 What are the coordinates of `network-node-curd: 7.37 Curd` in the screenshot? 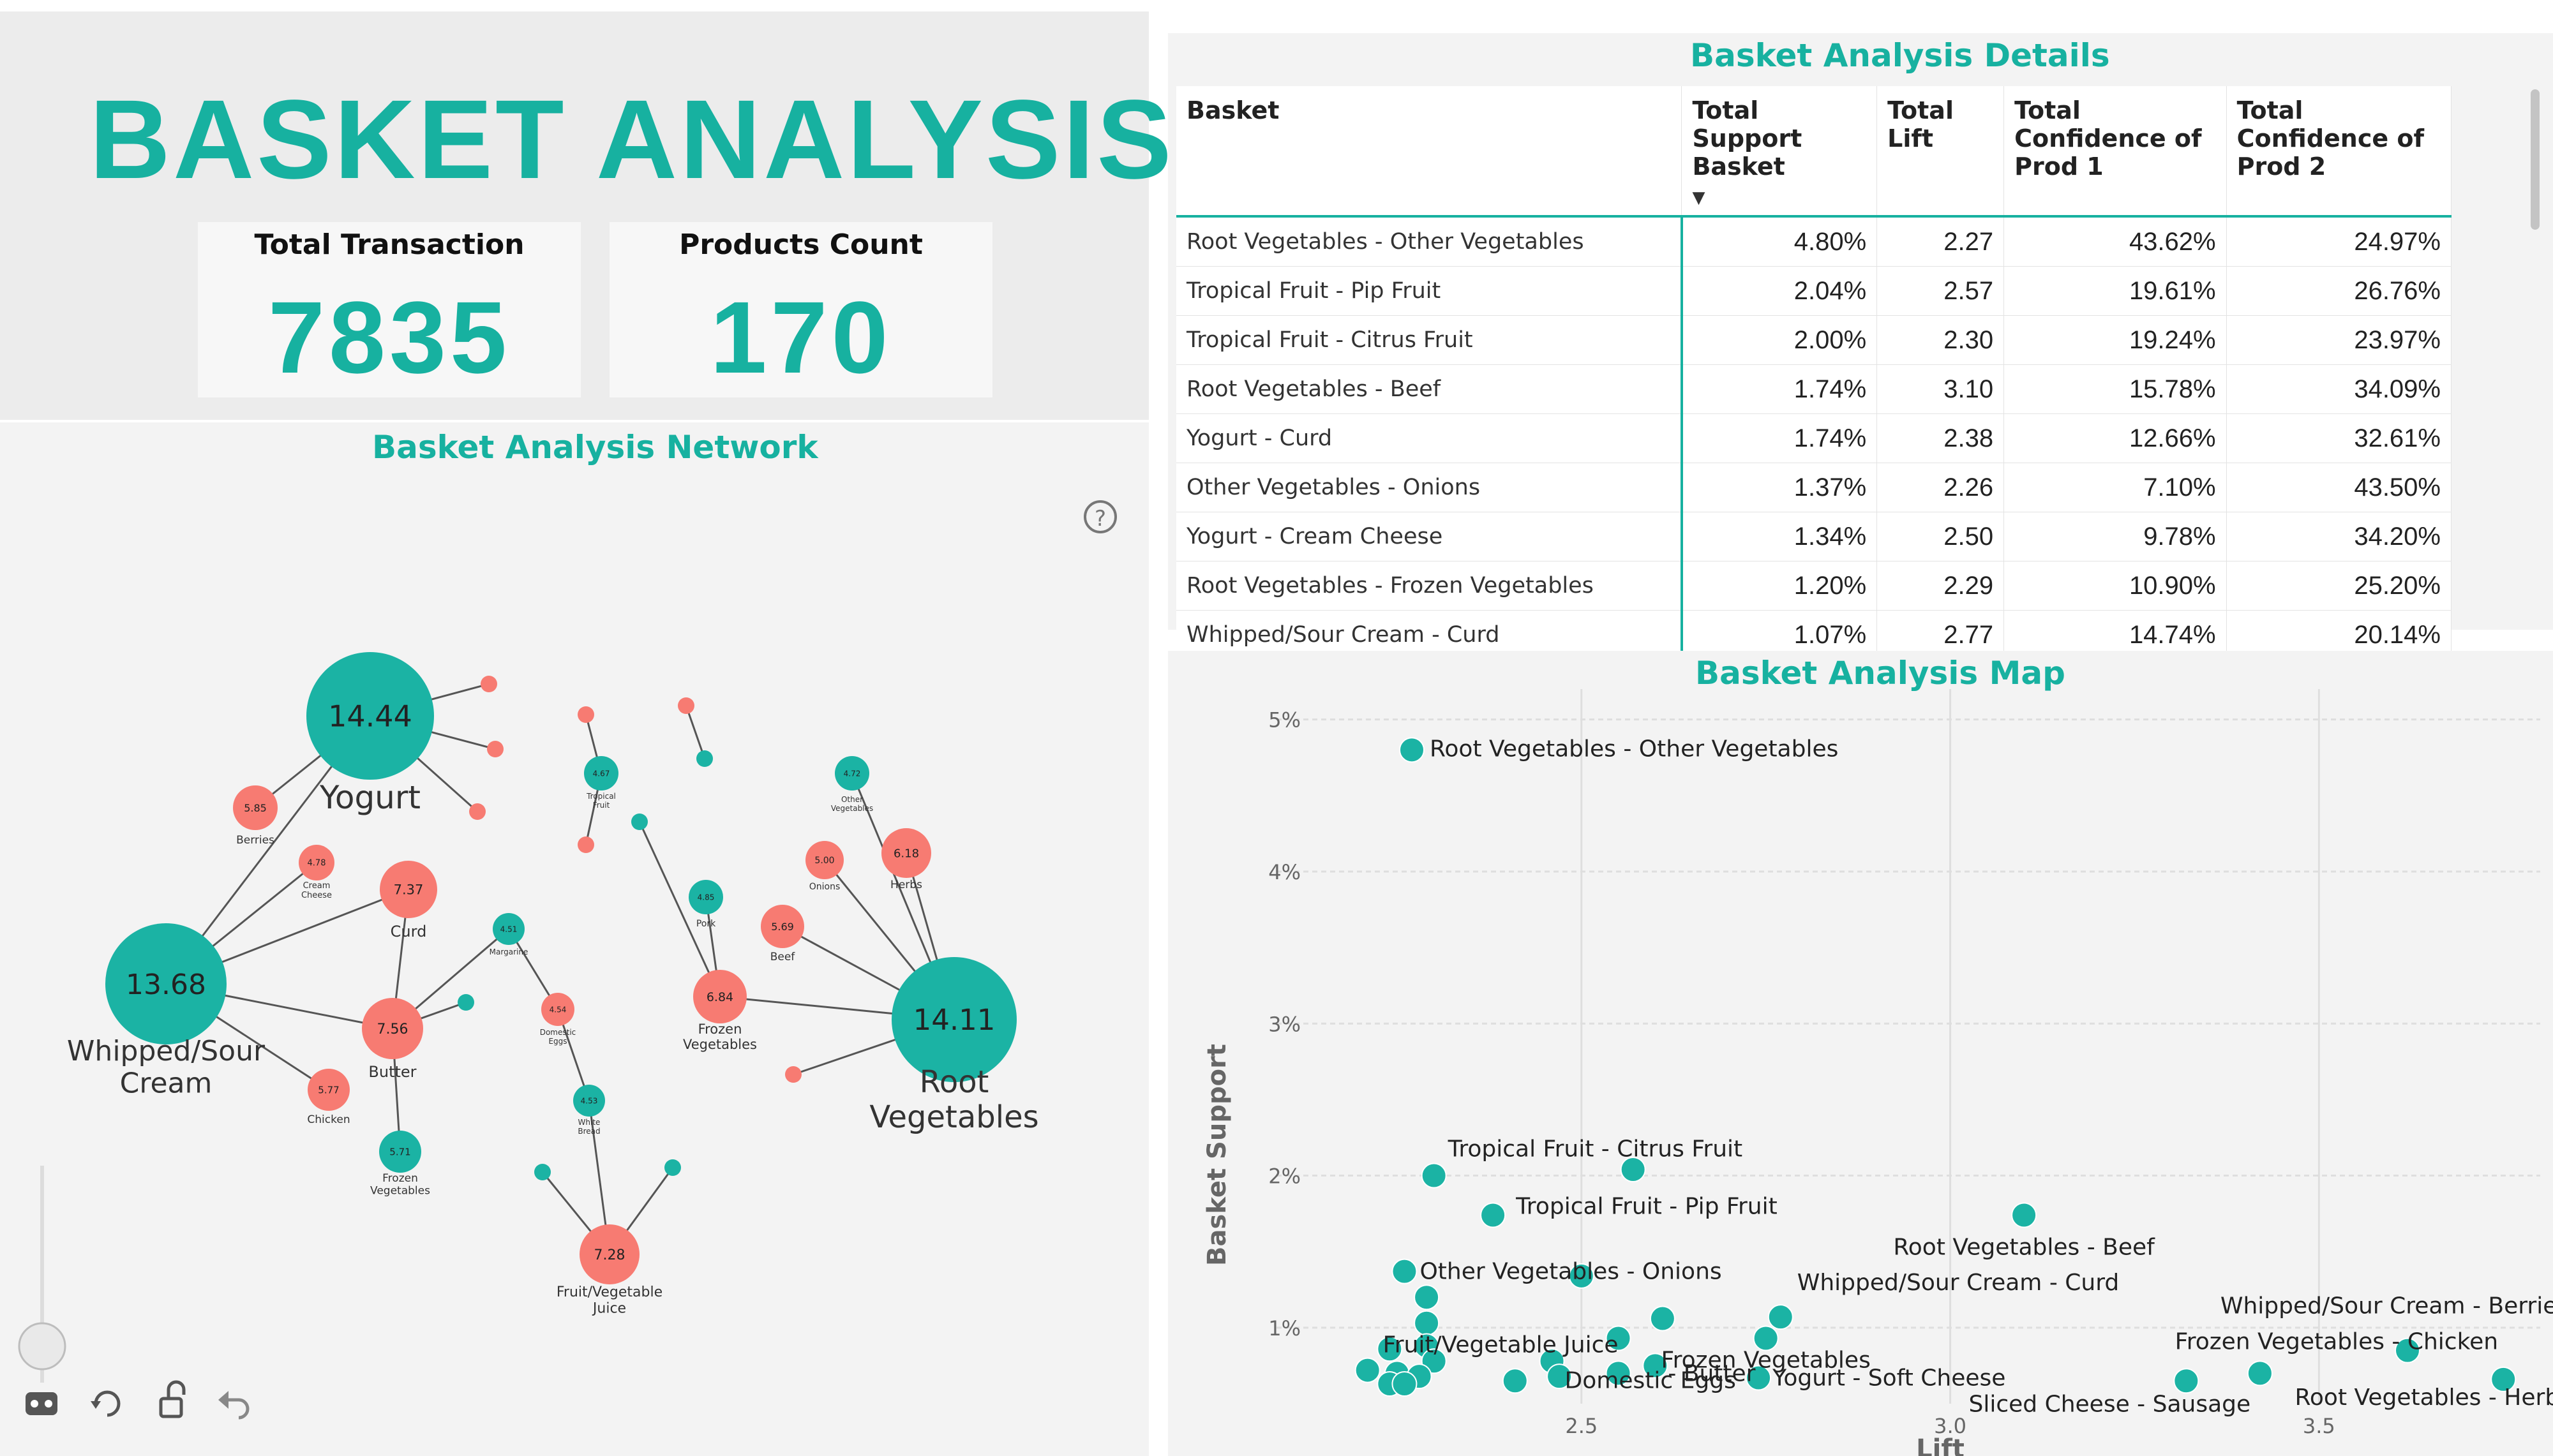 It's located at (408, 900).